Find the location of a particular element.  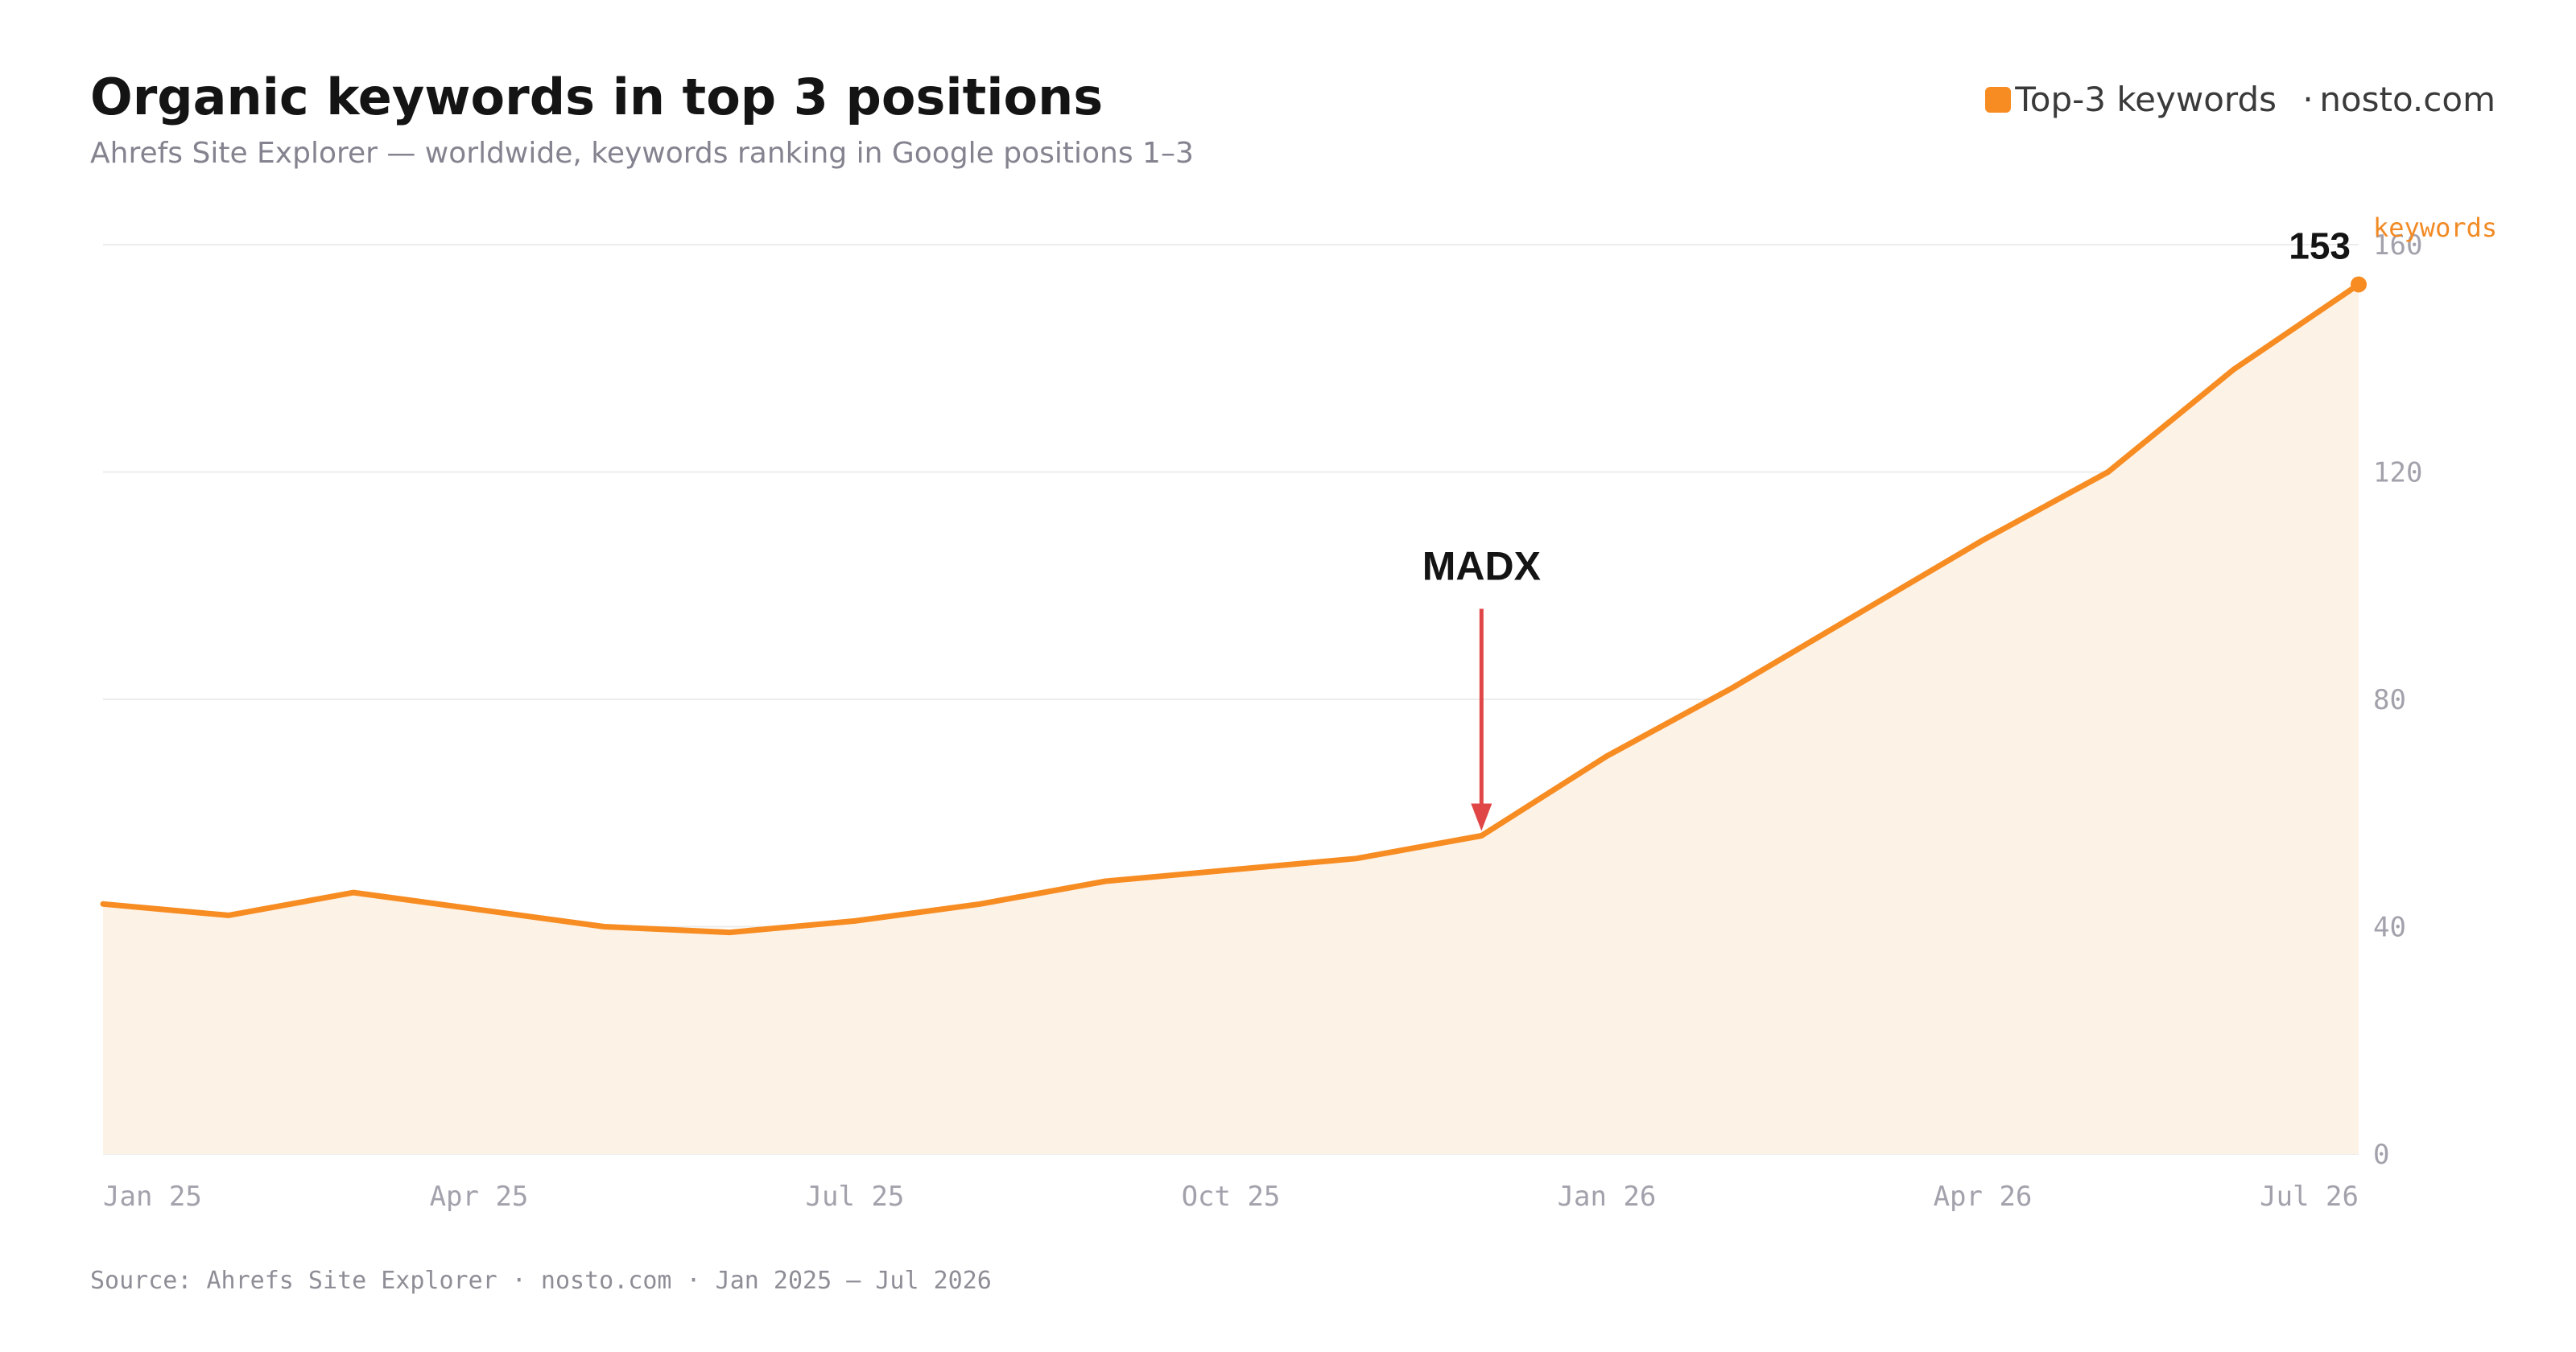

legend-series-label: Top-3 keywords is located at coordinates (2145, 99).